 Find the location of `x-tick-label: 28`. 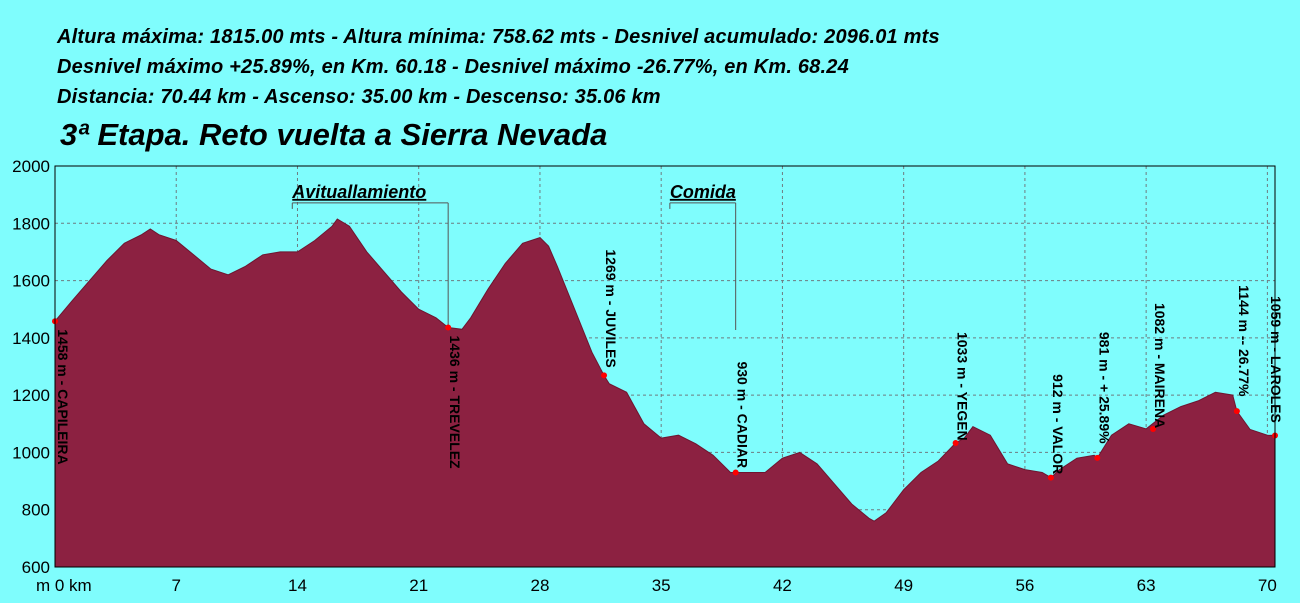

x-tick-label: 28 is located at coordinates (539, 585).